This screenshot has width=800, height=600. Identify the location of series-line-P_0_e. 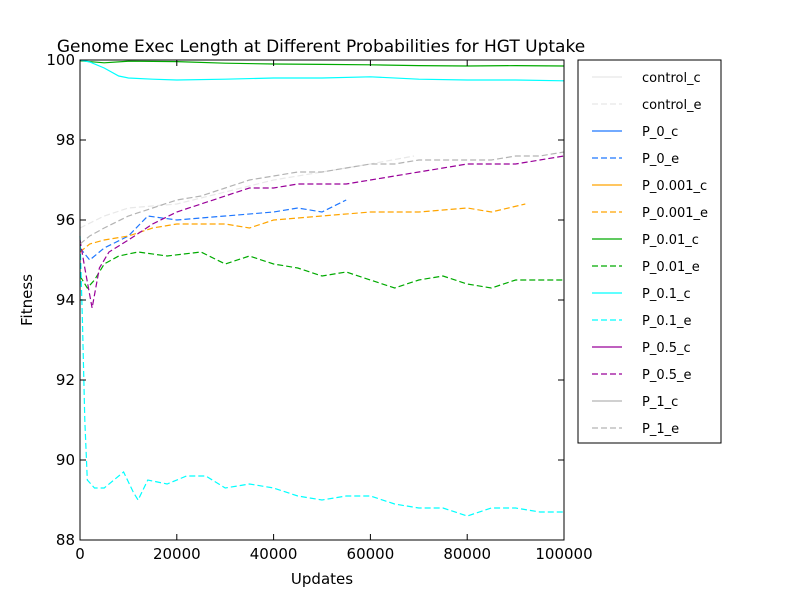
(213, 230).